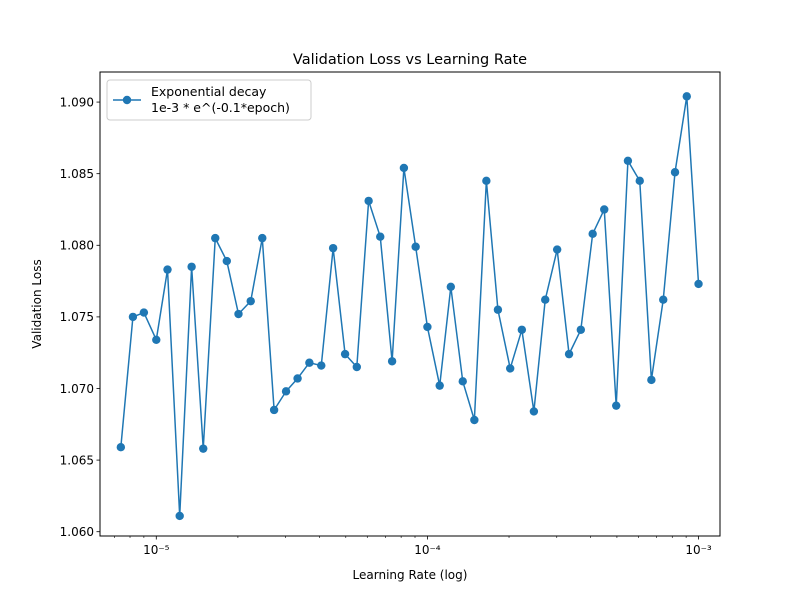 The image size is (800, 600). What do you see at coordinates (410, 575) in the screenshot?
I see `x-axis-label: Learning Rate (log)` at bounding box center [410, 575].